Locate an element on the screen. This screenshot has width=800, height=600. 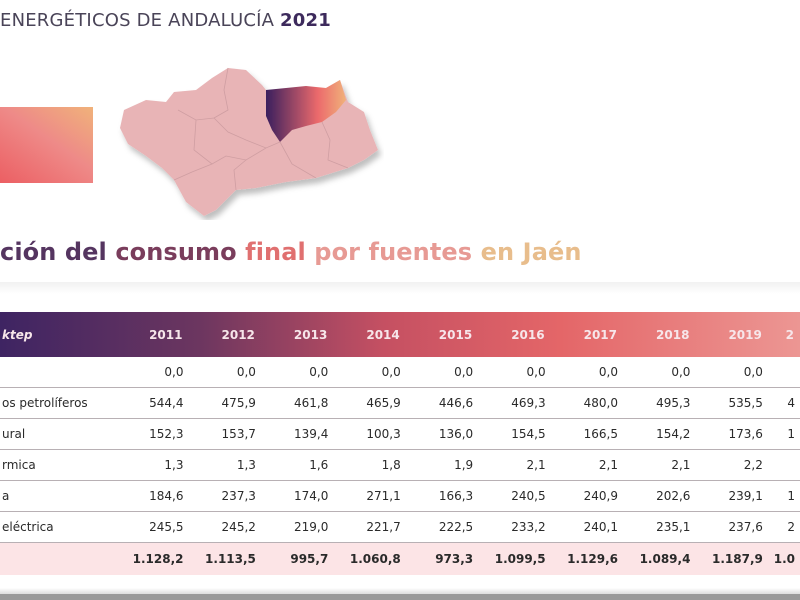
row-label: ural is located at coordinates (58, 434).